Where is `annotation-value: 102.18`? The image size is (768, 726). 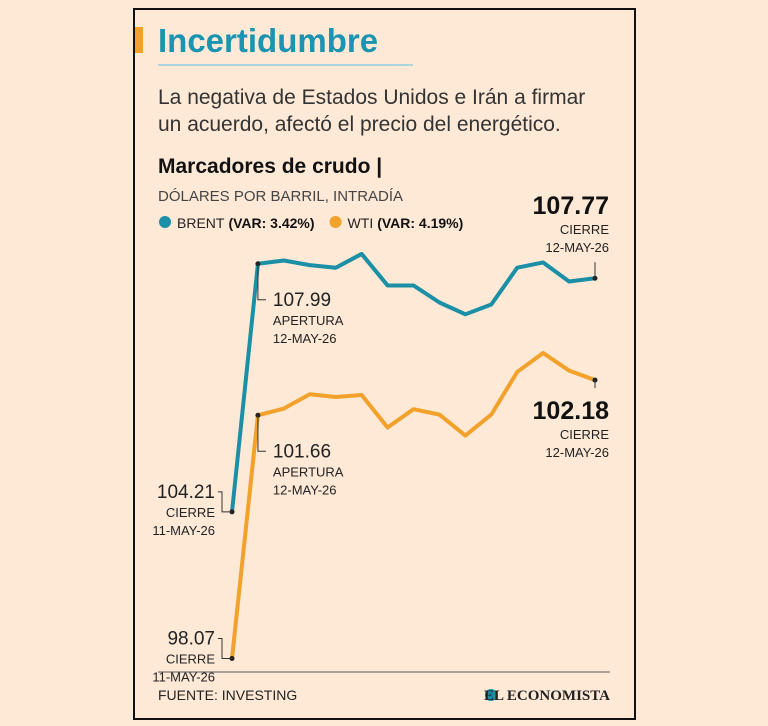
annotation-value: 102.18 is located at coordinates (571, 411).